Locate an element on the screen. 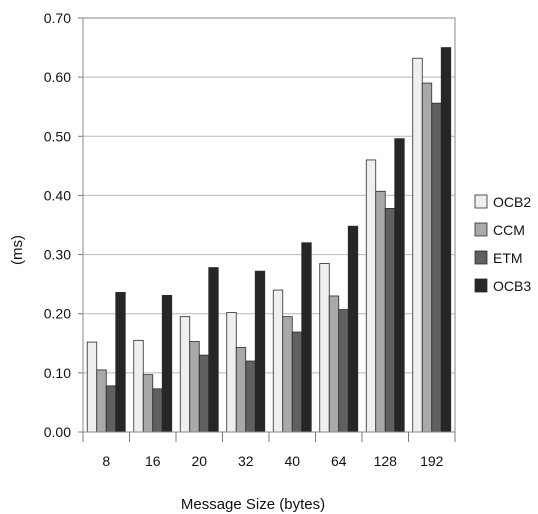 This screenshot has width=538, height=514. legend: OCB2 CCM ETM OCB3 is located at coordinates (502, 244).